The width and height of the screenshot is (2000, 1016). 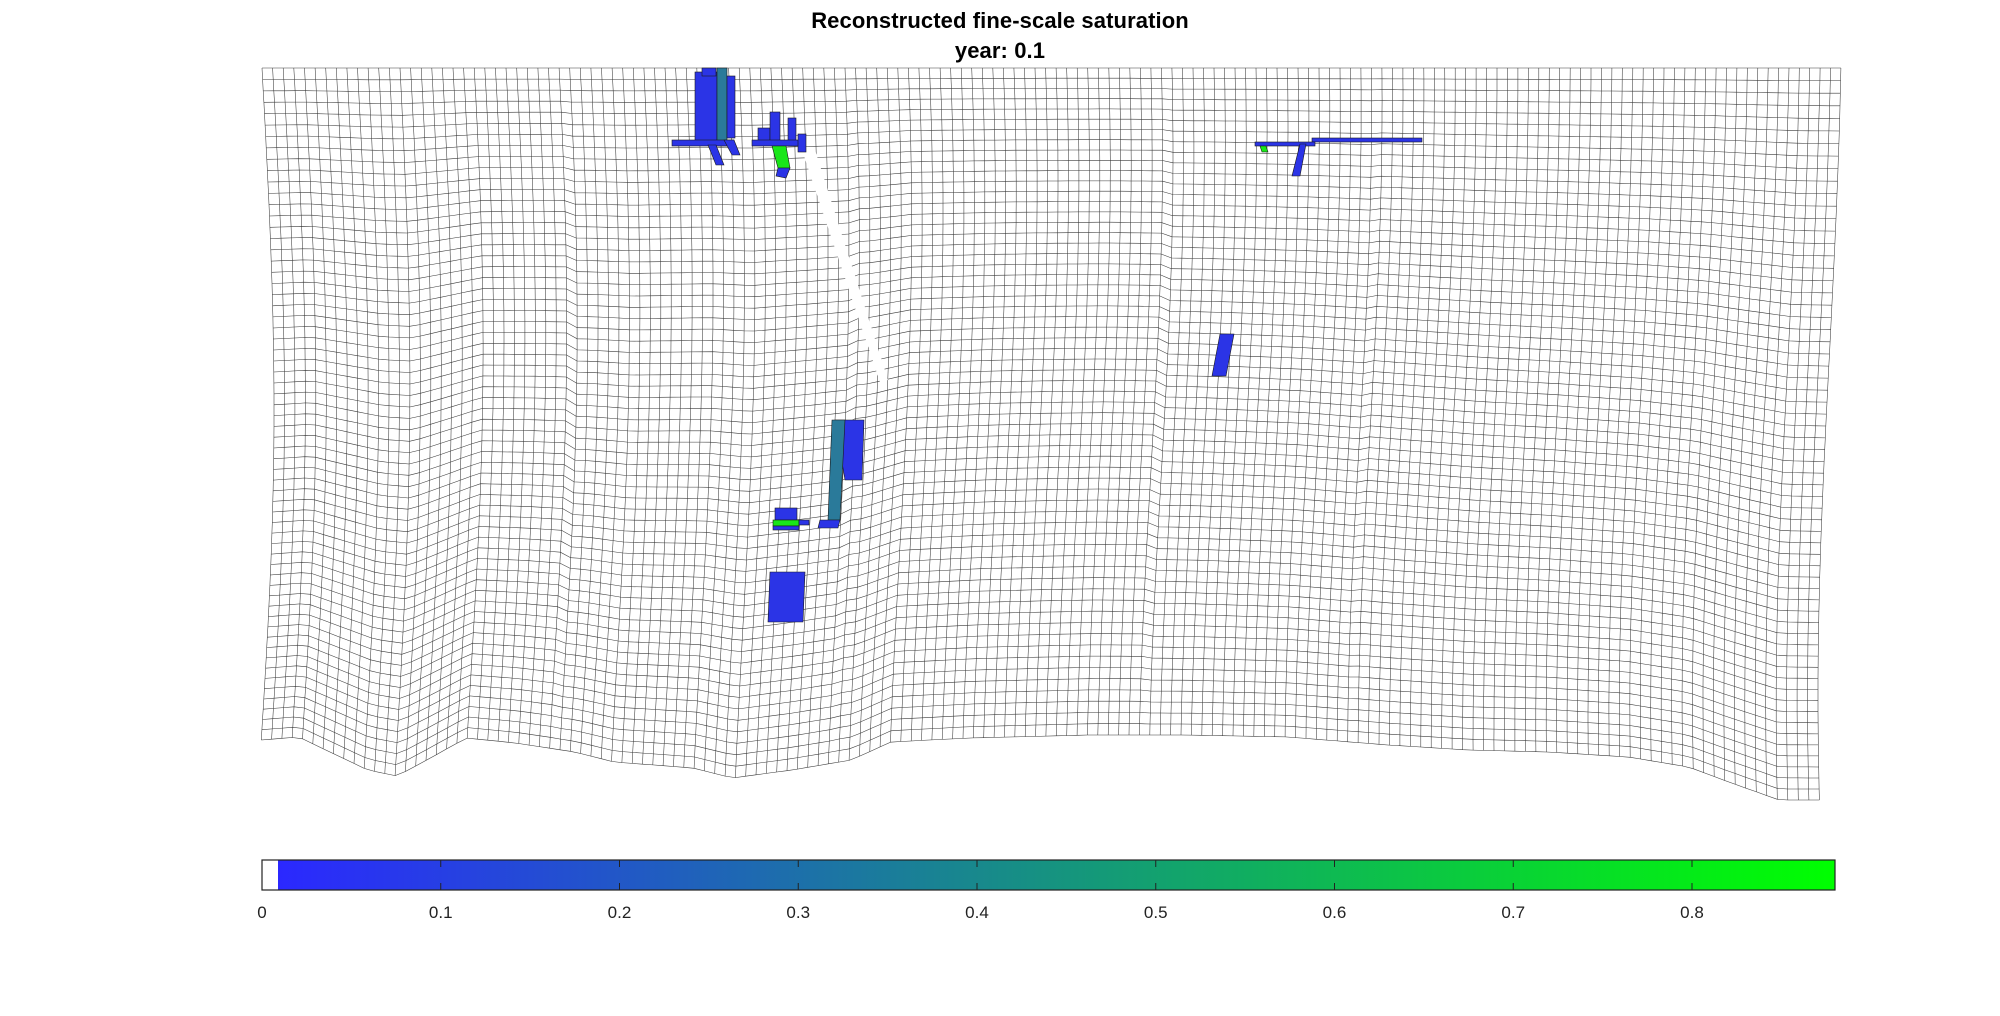 What do you see at coordinates (1000, 20) in the screenshot?
I see `plot-title: Reconstructed fine-scale saturation` at bounding box center [1000, 20].